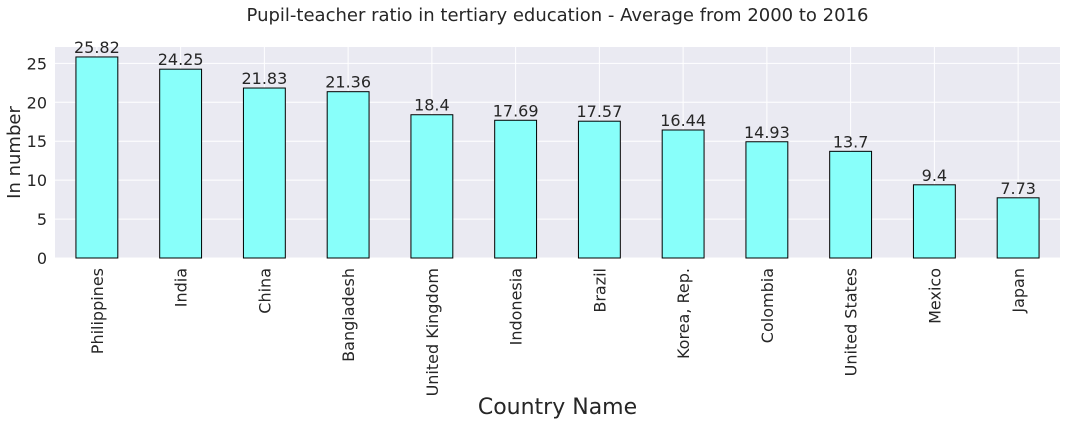 This screenshot has width=1072, height=428. Describe the element at coordinates (37, 141) in the screenshot. I see `y-tick-label: 15` at that location.